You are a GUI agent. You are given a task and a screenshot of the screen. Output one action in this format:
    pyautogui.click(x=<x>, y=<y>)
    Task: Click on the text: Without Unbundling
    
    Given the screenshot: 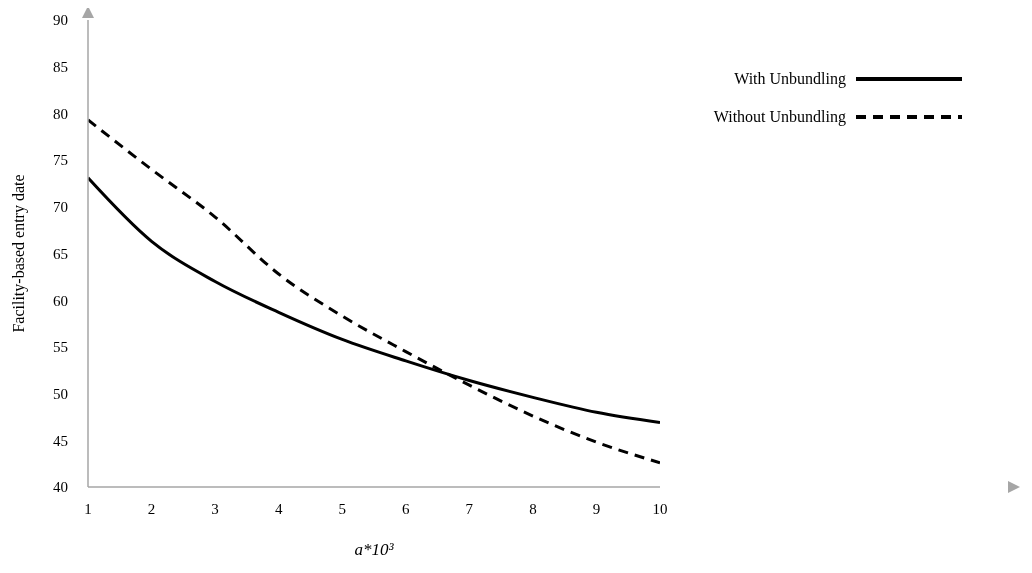 What is the action you would take?
    pyautogui.click(x=779, y=117)
    